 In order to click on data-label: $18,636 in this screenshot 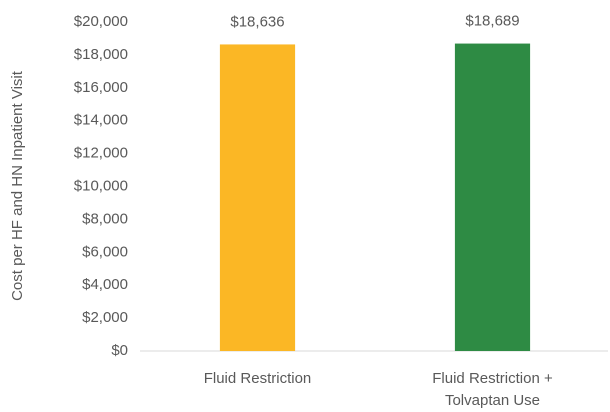, I will do `click(257, 21)`.